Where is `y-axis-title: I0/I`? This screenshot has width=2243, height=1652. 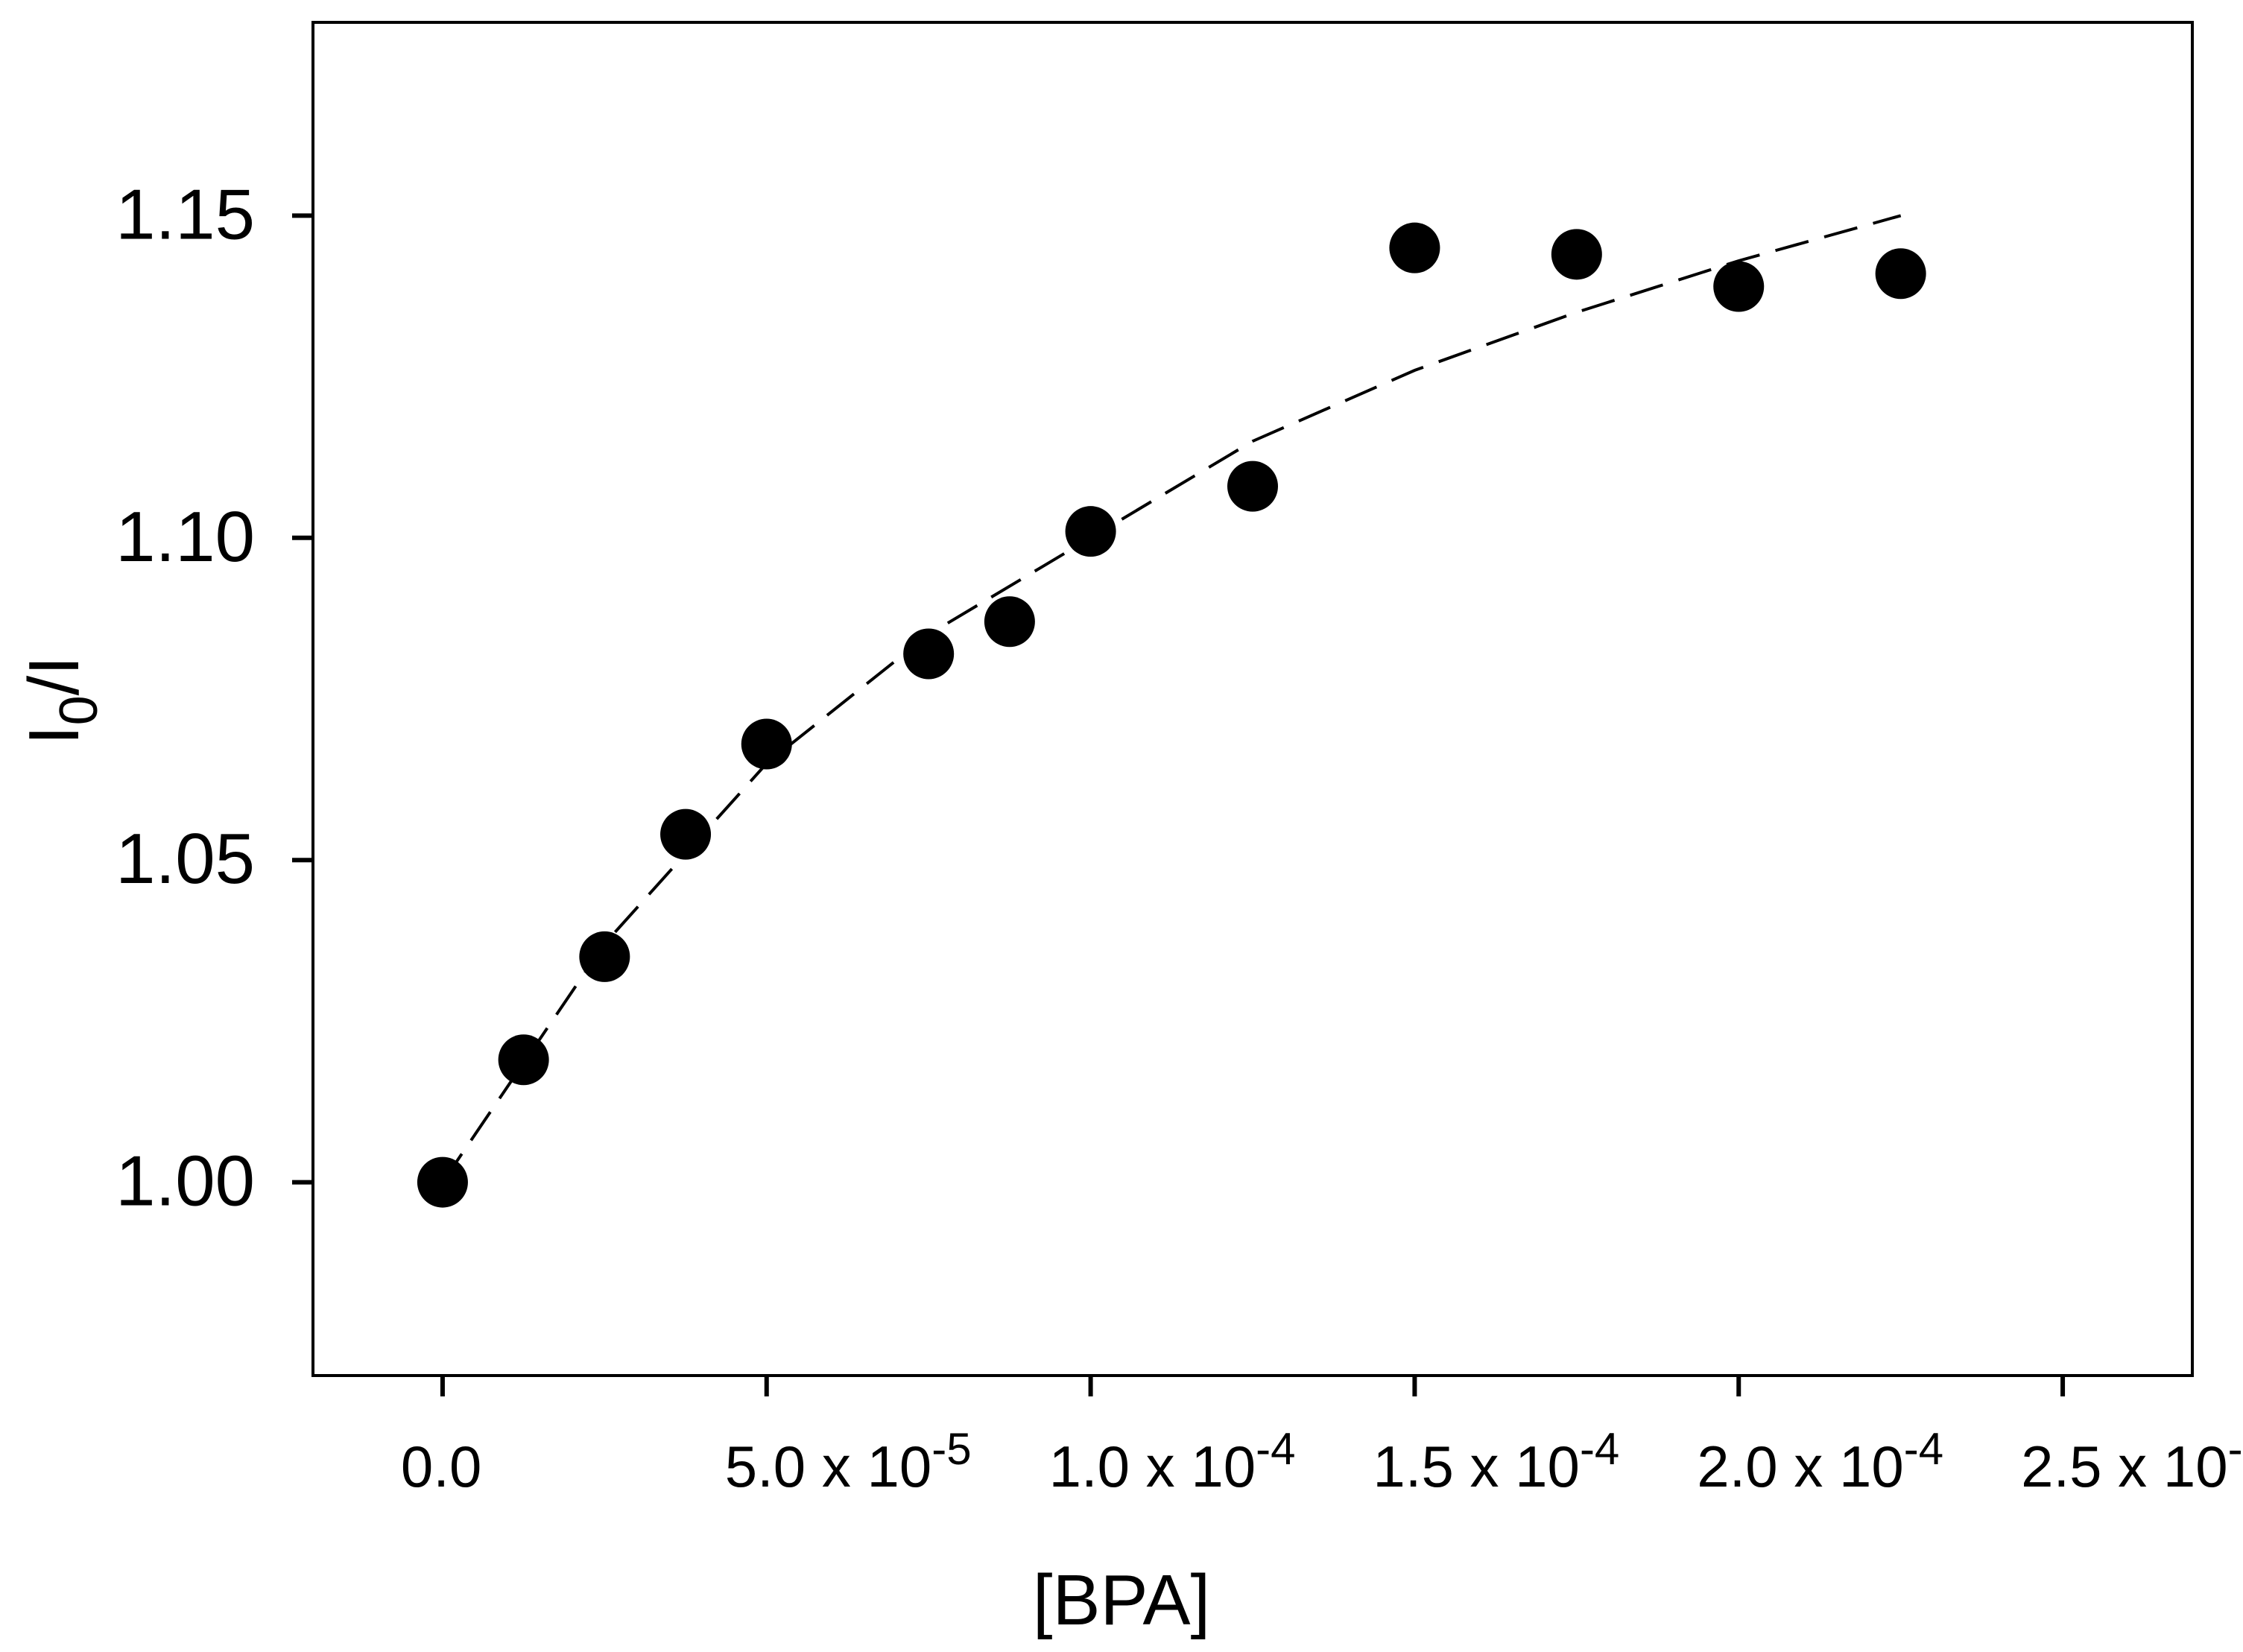 y-axis-title: I0/I is located at coordinates (61, 700).